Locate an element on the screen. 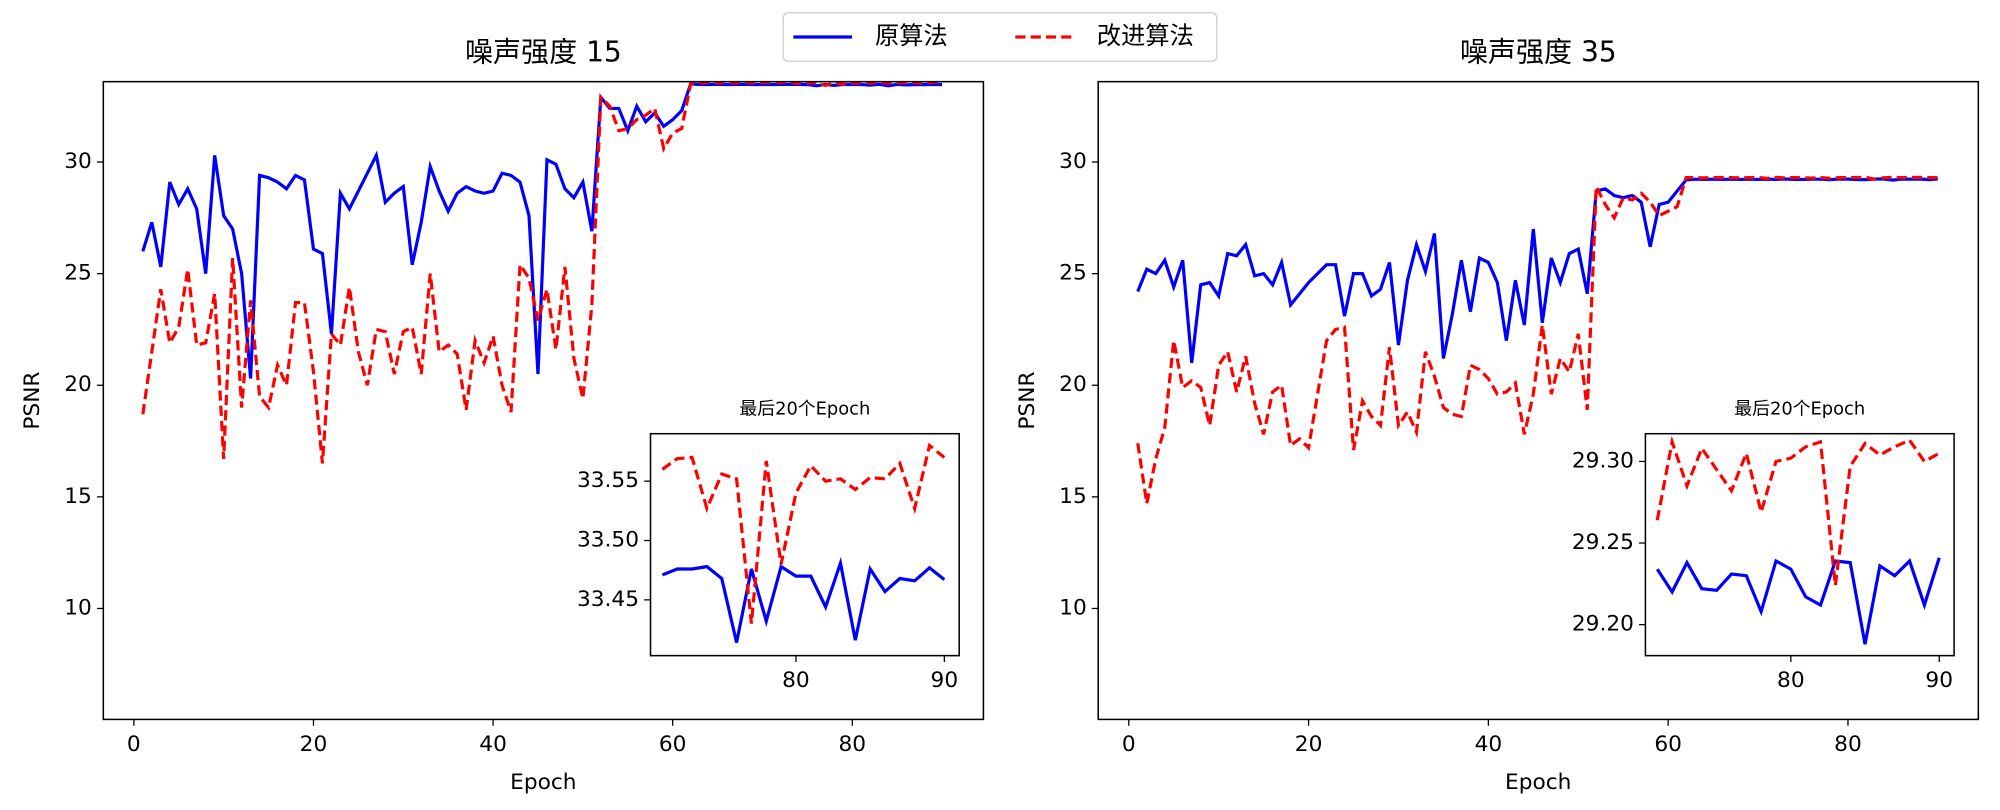  legend-box is located at coordinates (1000, 37).